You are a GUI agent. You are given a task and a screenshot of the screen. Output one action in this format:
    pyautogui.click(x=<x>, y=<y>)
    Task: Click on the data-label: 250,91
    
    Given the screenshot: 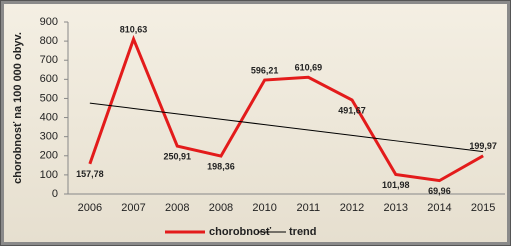 What is the action you would take?
    pyautogui.click(x=177, y=156)
    